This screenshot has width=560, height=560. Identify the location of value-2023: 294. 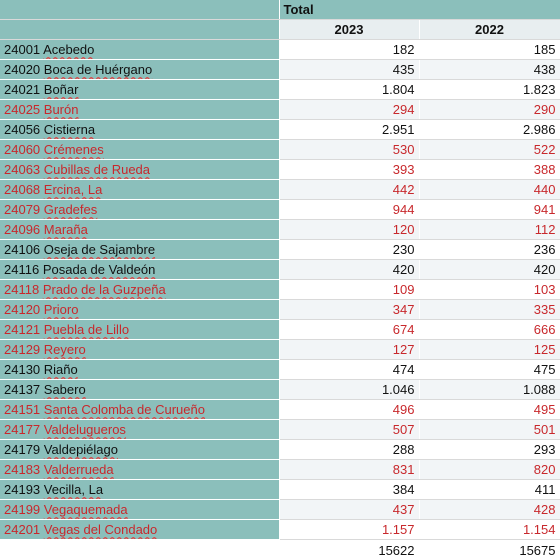
(349, 110).